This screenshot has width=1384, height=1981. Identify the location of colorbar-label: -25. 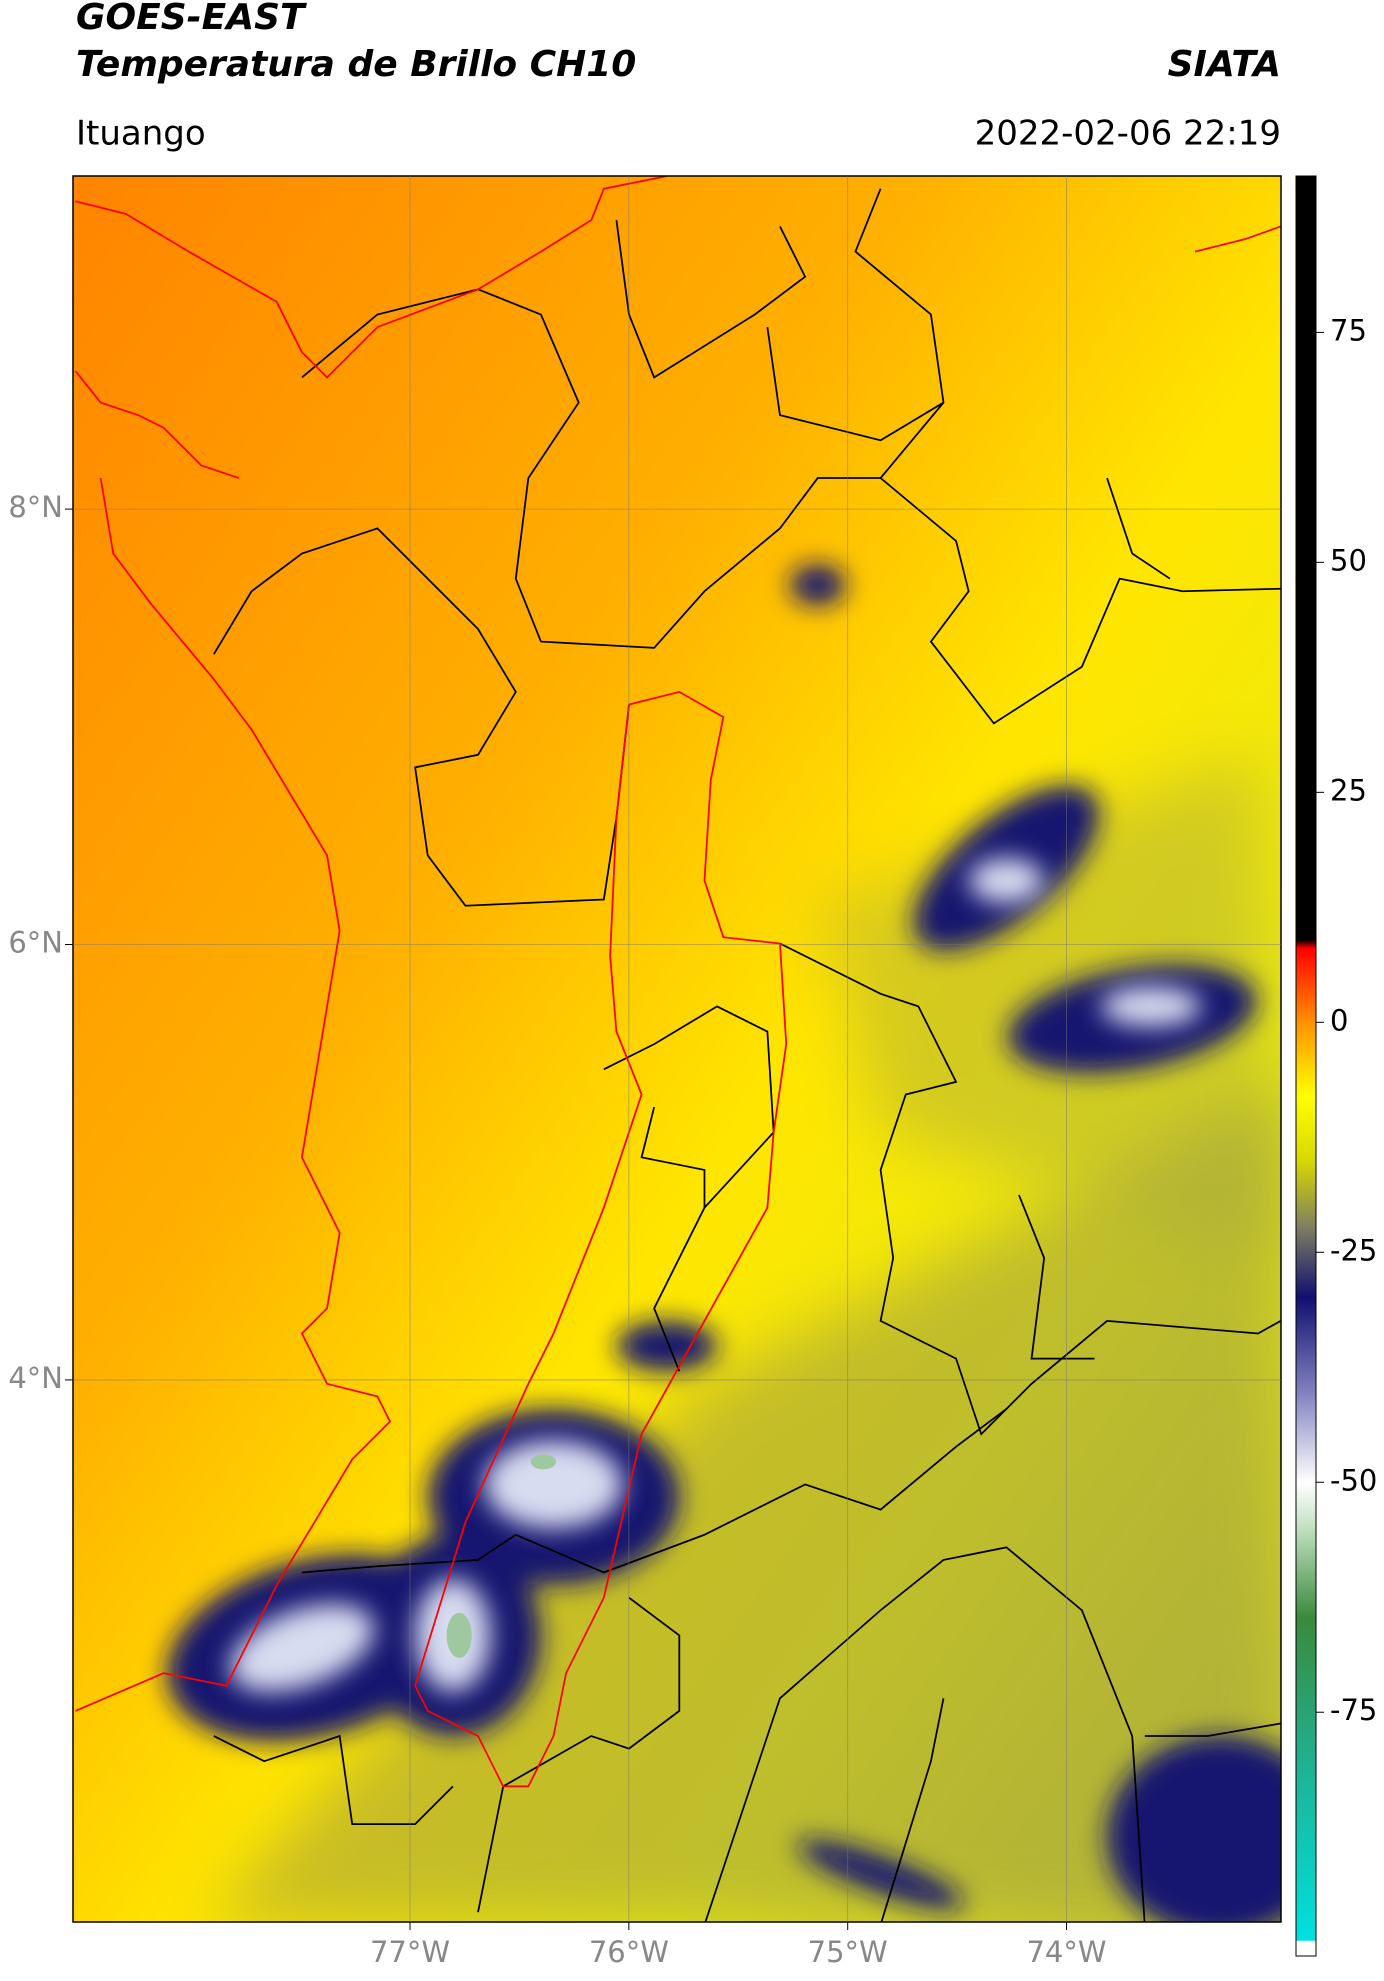
(1353, 1250).